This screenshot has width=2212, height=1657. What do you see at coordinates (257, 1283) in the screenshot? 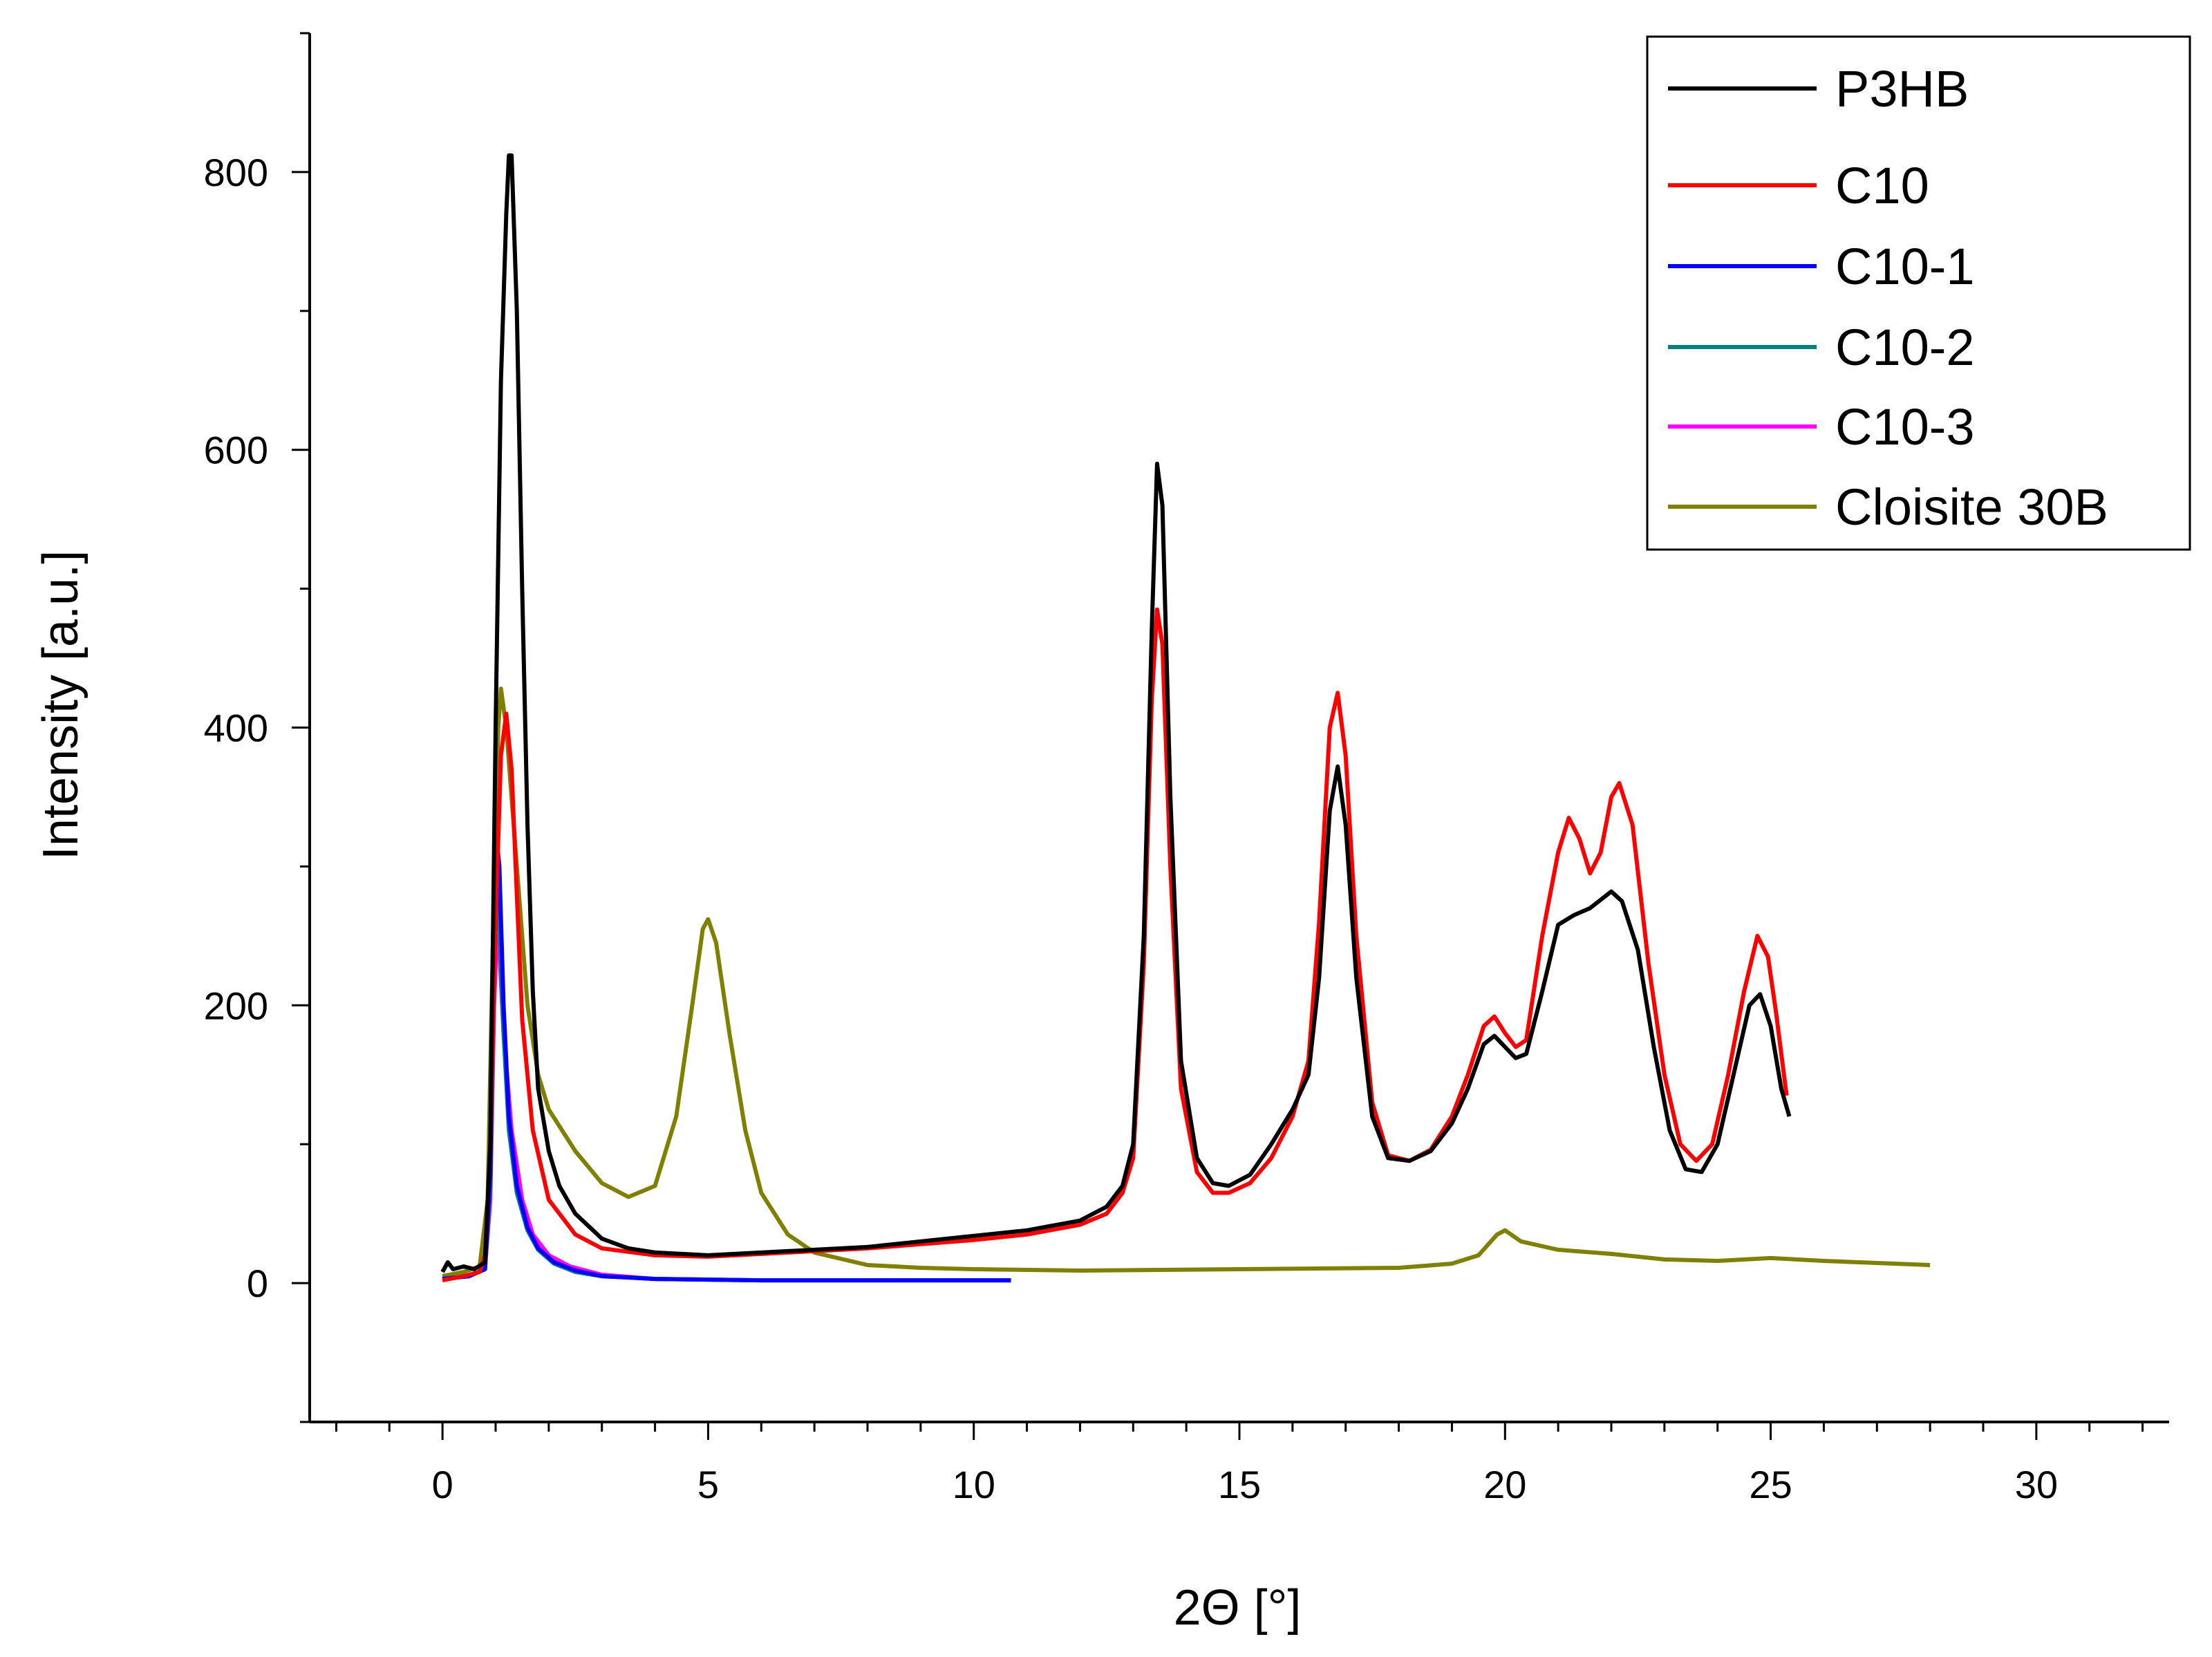
I see `y-tick-label: 0` at bounding box center [257, 1283].